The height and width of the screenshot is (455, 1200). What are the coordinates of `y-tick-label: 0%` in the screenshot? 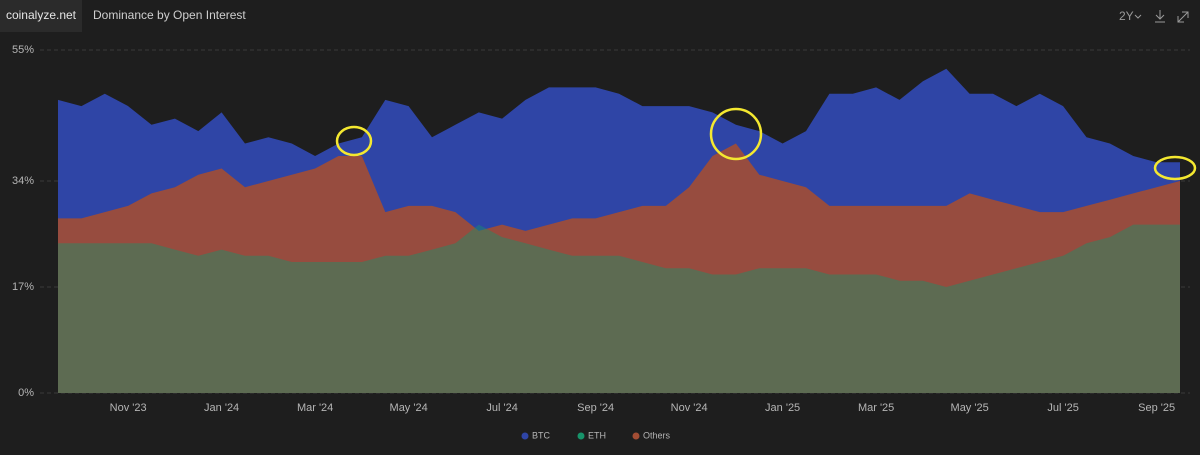 It's located at (26, 393).